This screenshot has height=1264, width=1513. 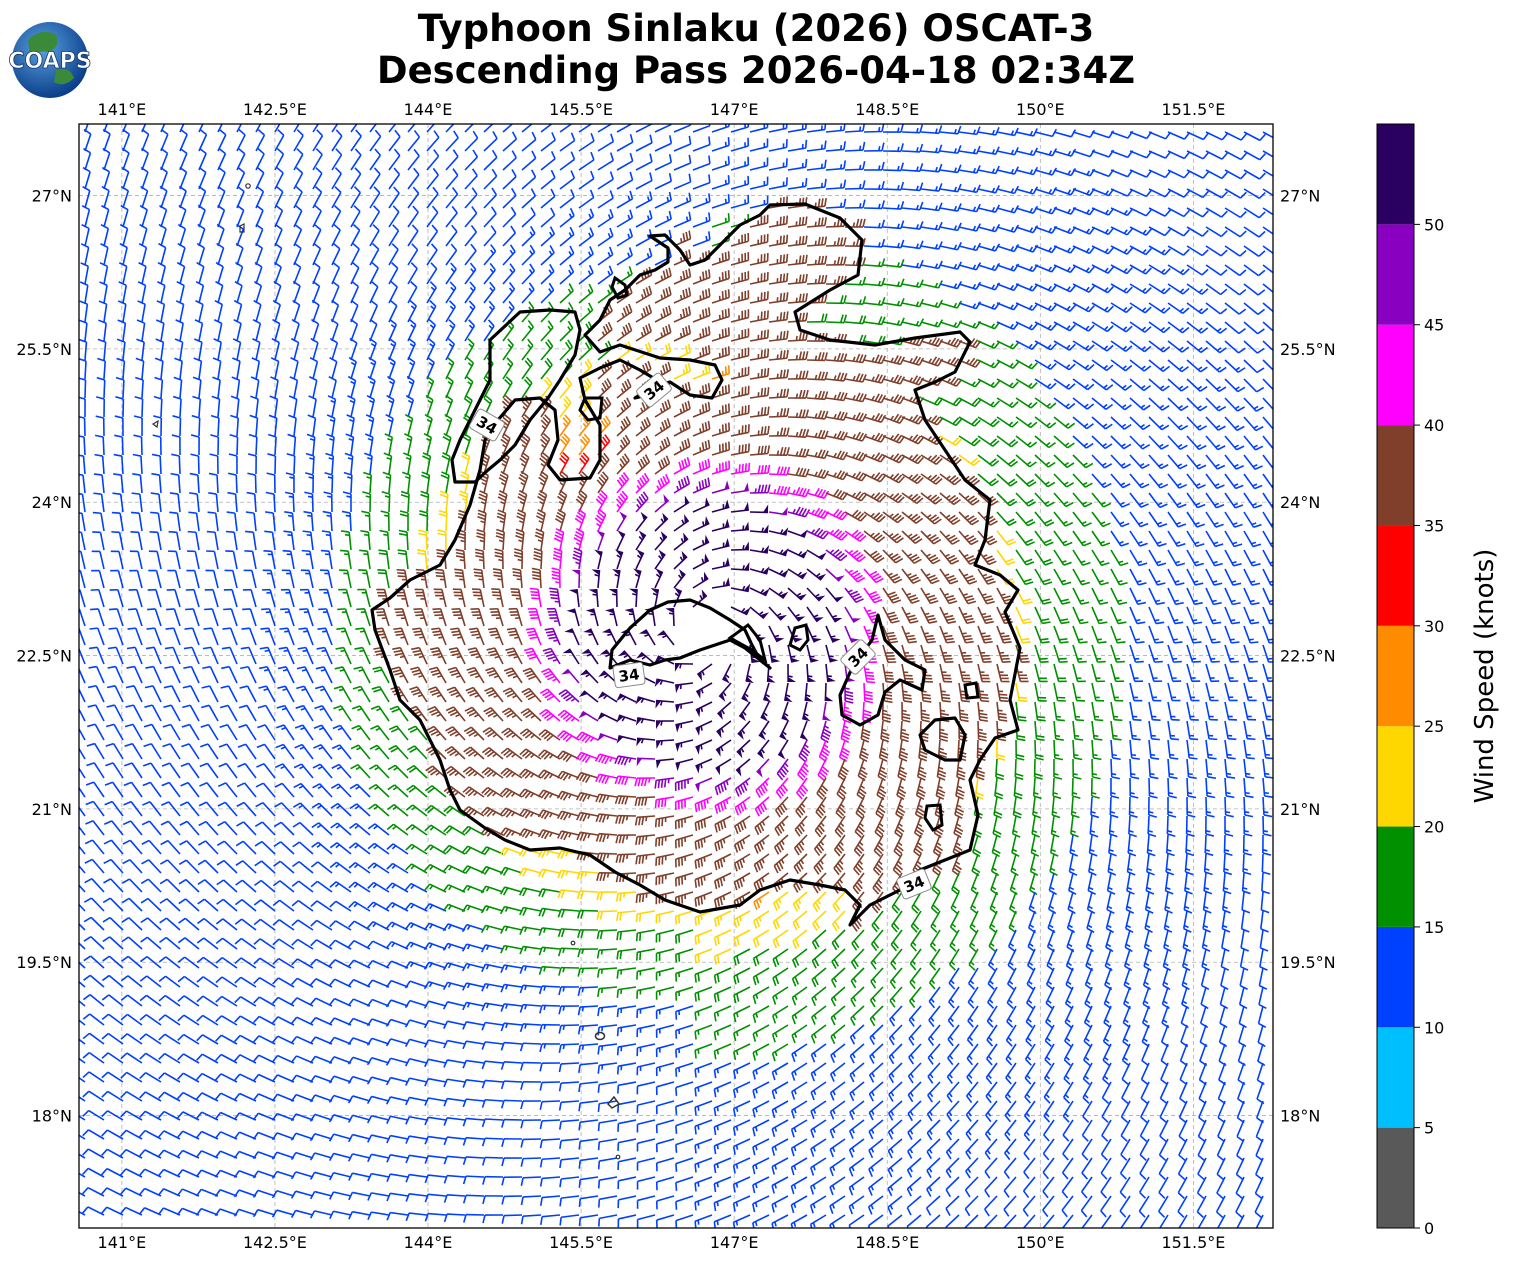 I want to click on x-tick-label-bottom: 148.5°E, so click(x=887, y=1242).